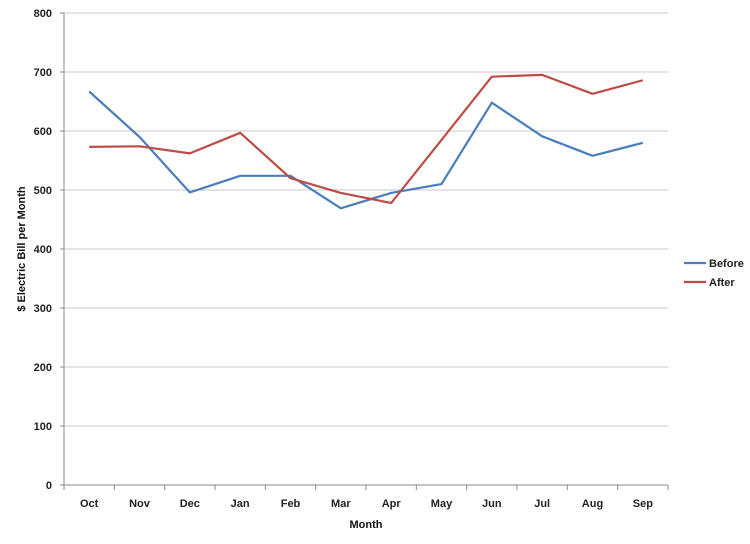 This screenshot has width=750, height=544. I want to click on x-tick-label: May, so click(442, 504).